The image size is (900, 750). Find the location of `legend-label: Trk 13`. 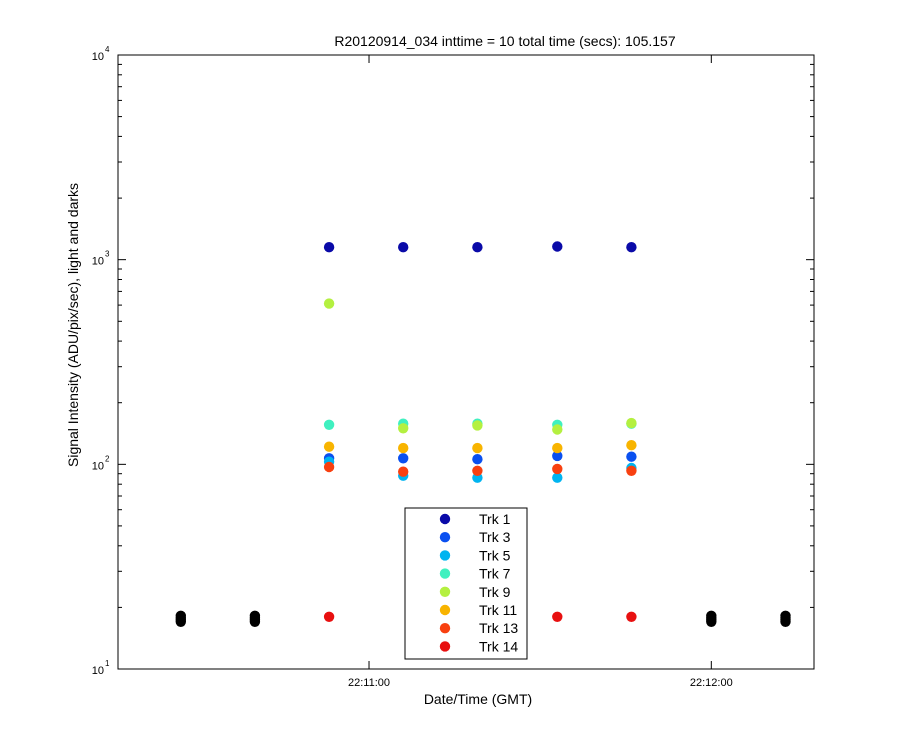

legend-label: Trk 13 is located at coordinates (498, 628).